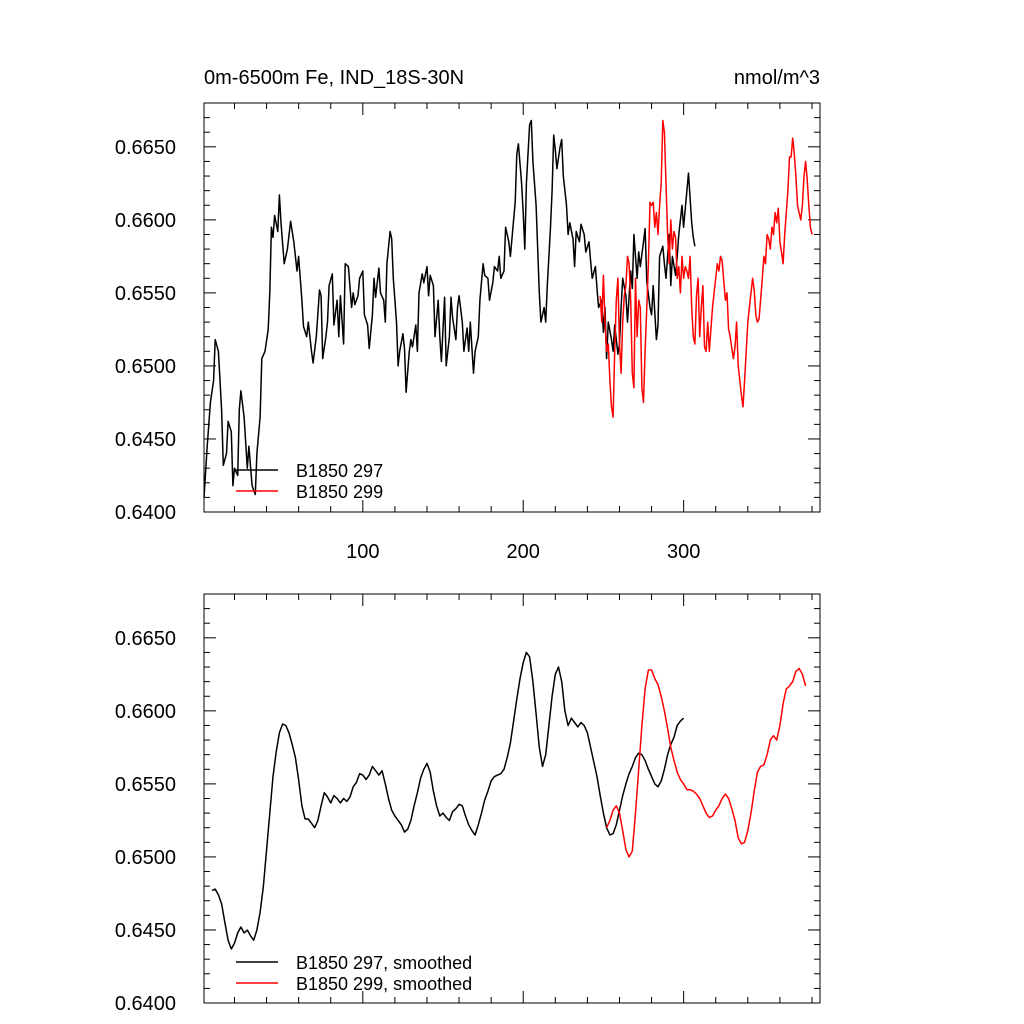 The image size is (1024, 1024). I want to click on panel-title: 0m-6500m Fe, IND_18S-30N, so click(334, 78).